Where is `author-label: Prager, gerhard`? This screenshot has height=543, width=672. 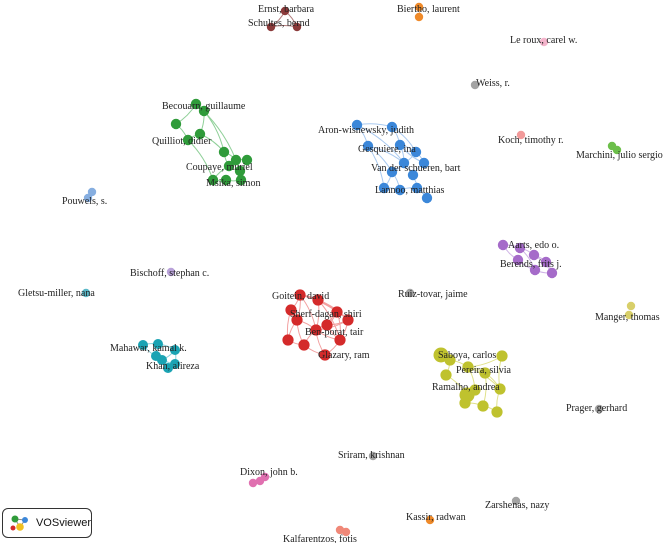
author-label: Prager, gerhard is located at coordinates (596, 408).